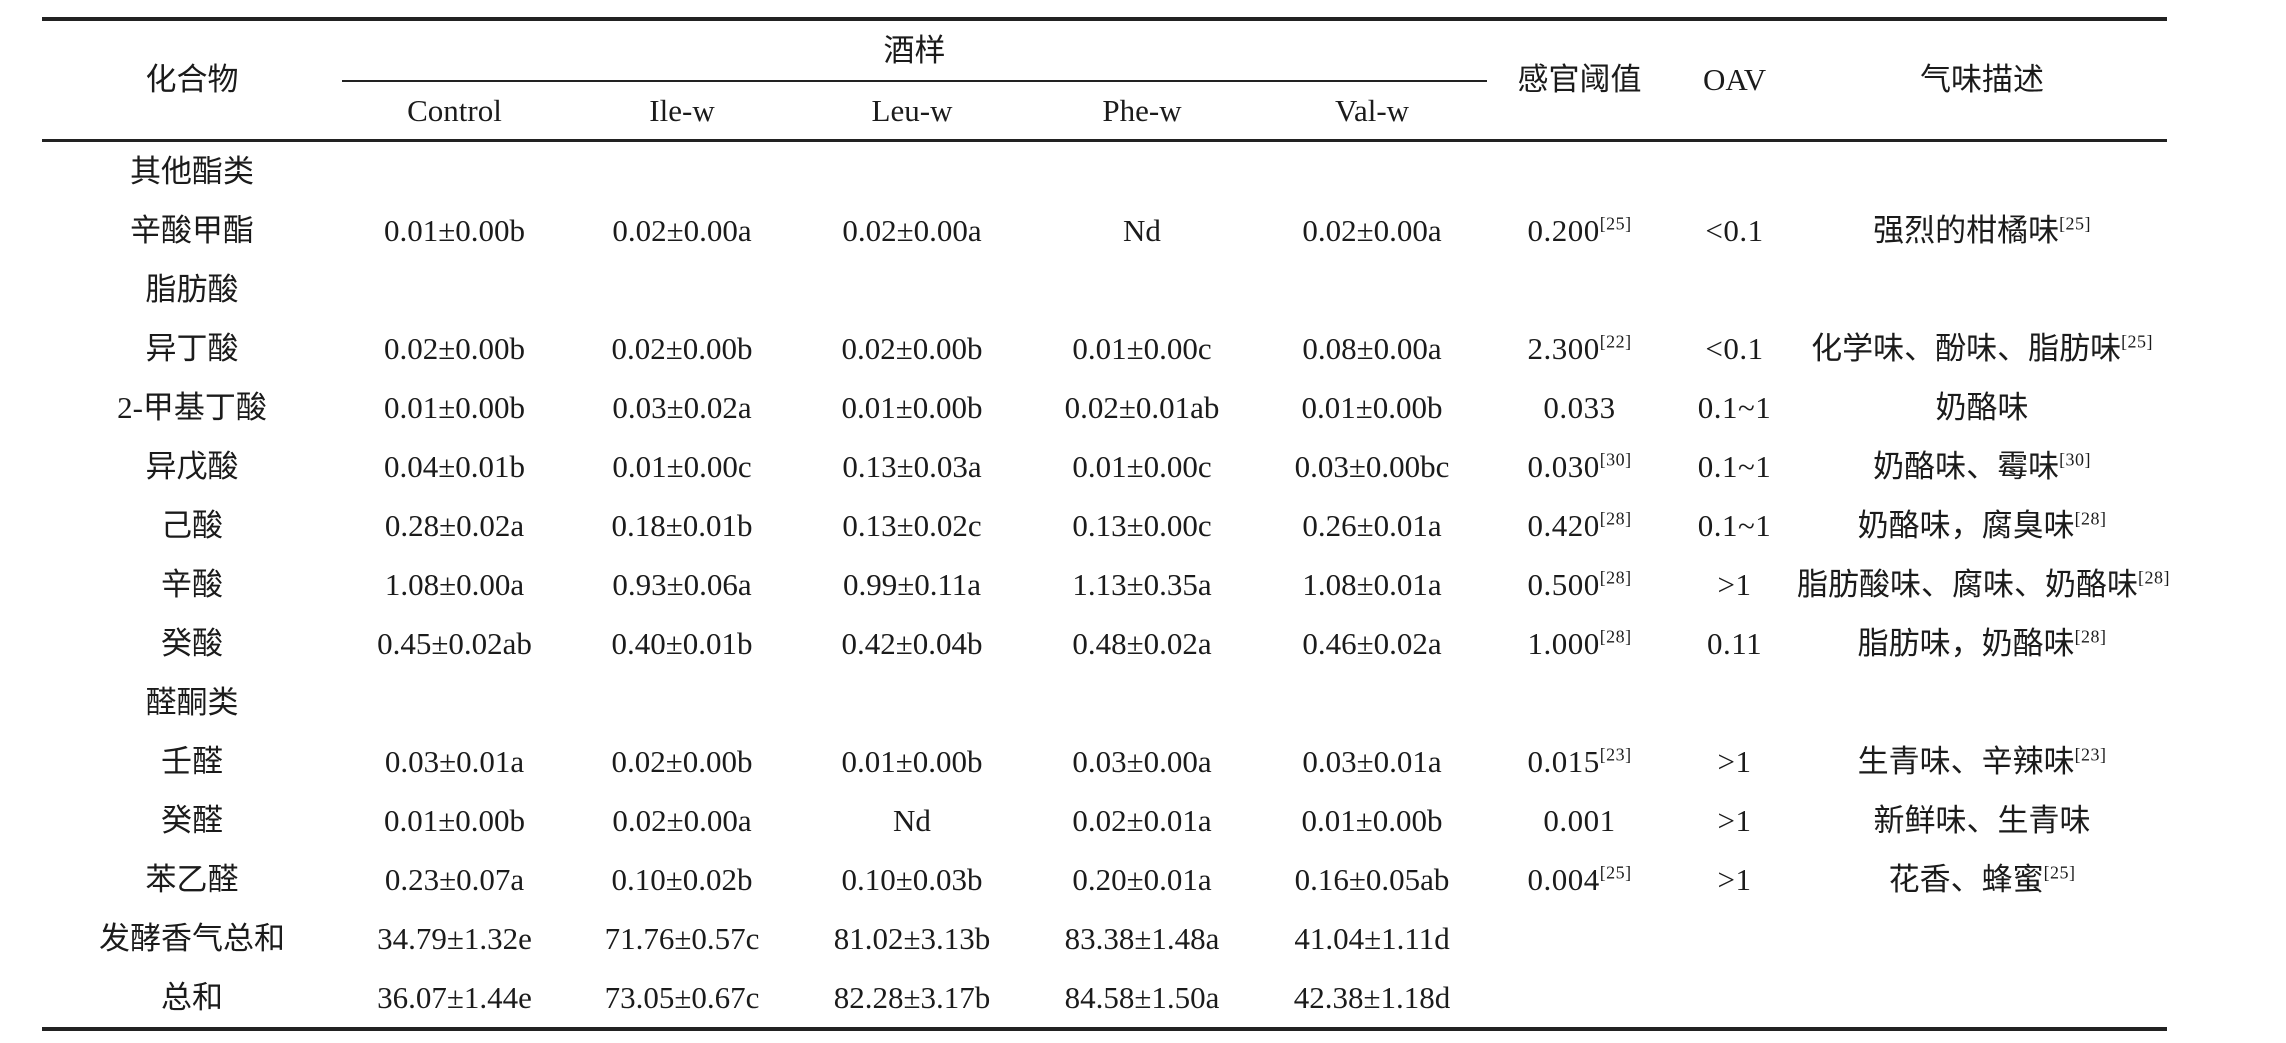 The image size is (2286, 1043). Describe the element at coordinates (1142, 761) in the screenshot. I see `sample-value-cell: 0.03±0.00a` at that location.